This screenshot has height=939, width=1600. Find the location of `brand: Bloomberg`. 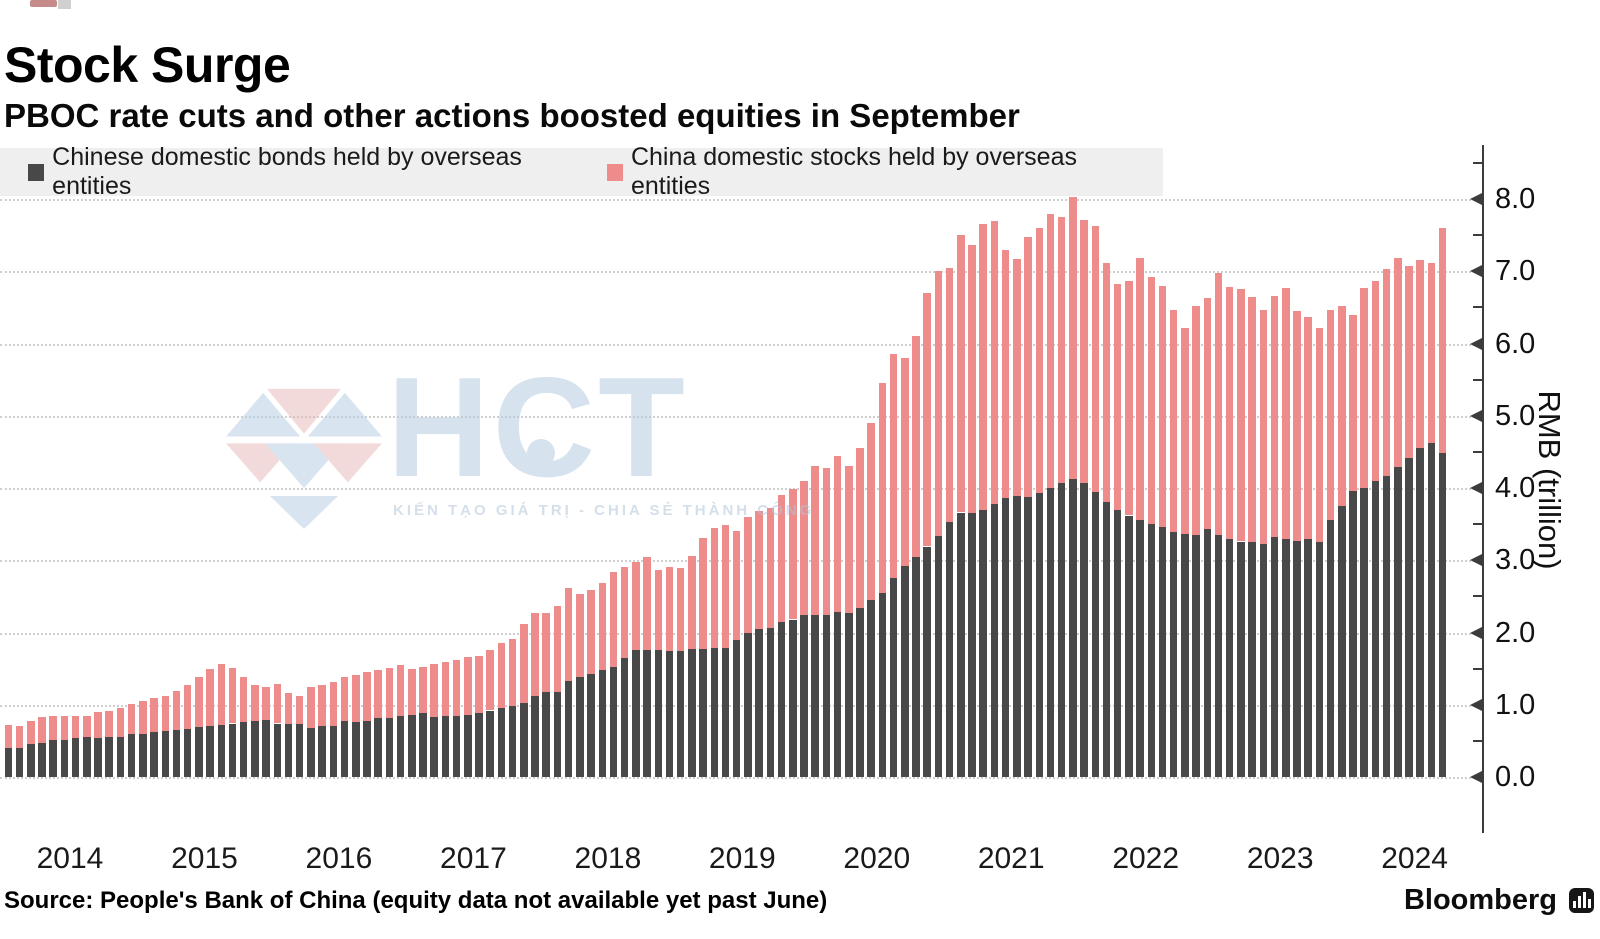

brand: Bloomberg is located at coordinates (1499, 900).